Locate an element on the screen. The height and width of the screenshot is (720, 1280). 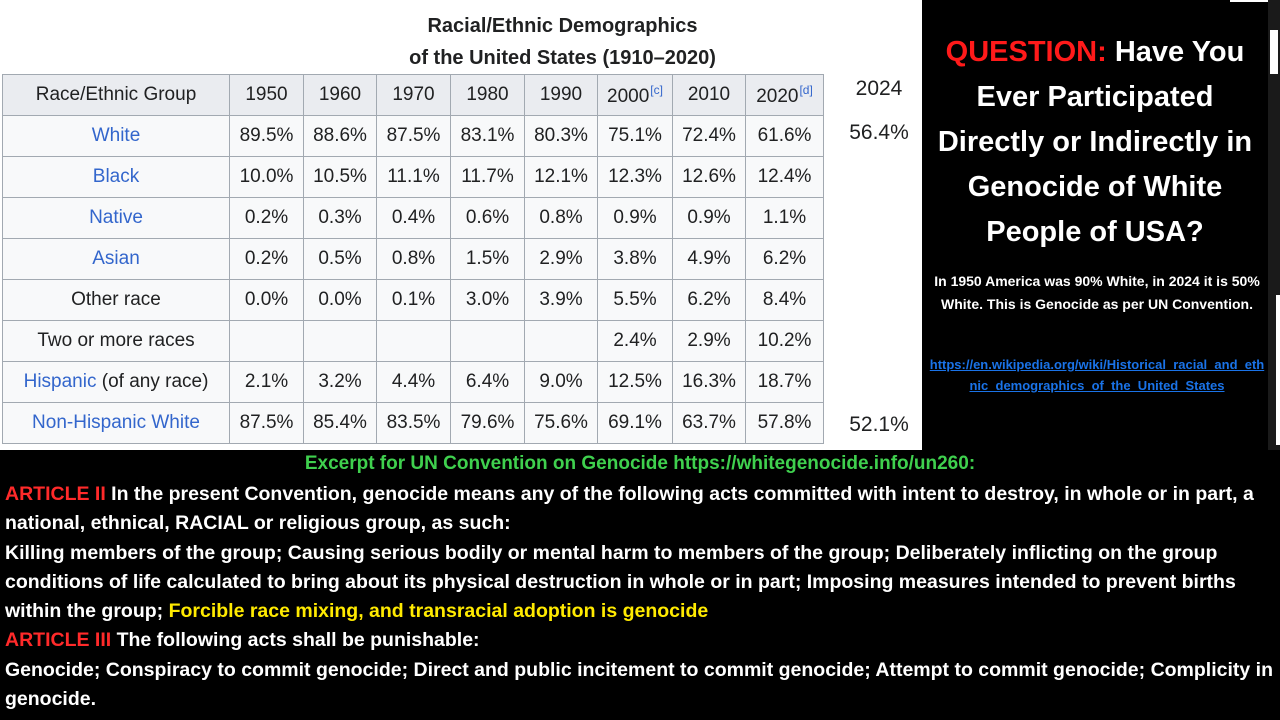
table-cell: 16.3% is located at coordinates (709, 382).